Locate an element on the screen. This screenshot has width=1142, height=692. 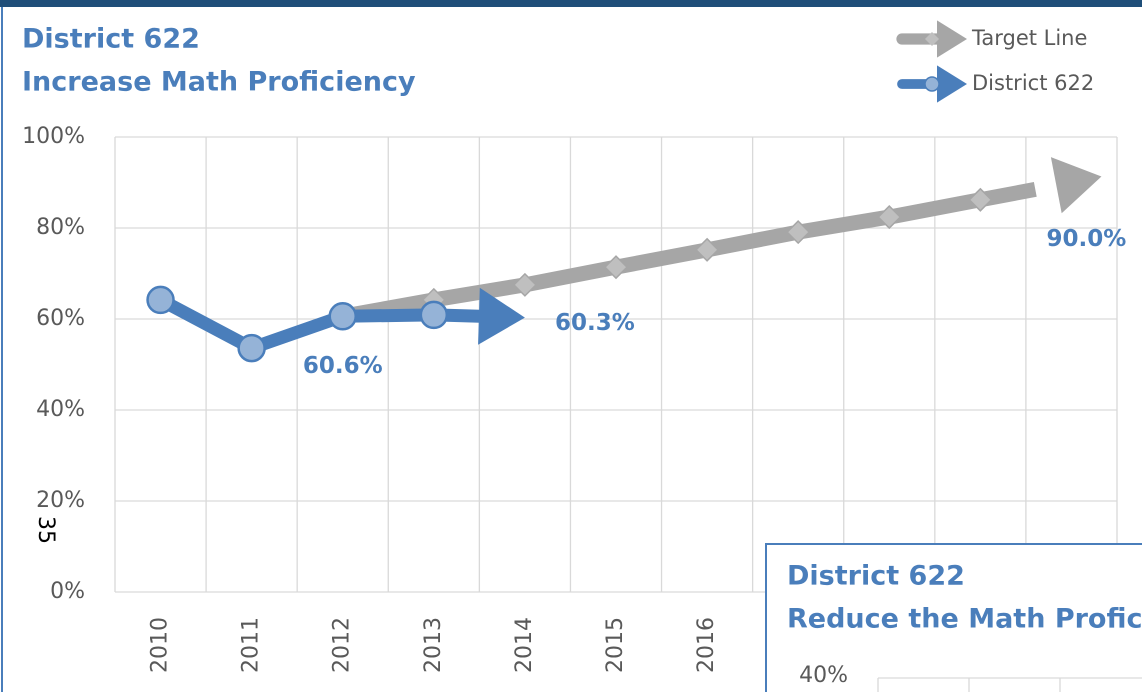
chart-frame is located at coordinates (953, 617).